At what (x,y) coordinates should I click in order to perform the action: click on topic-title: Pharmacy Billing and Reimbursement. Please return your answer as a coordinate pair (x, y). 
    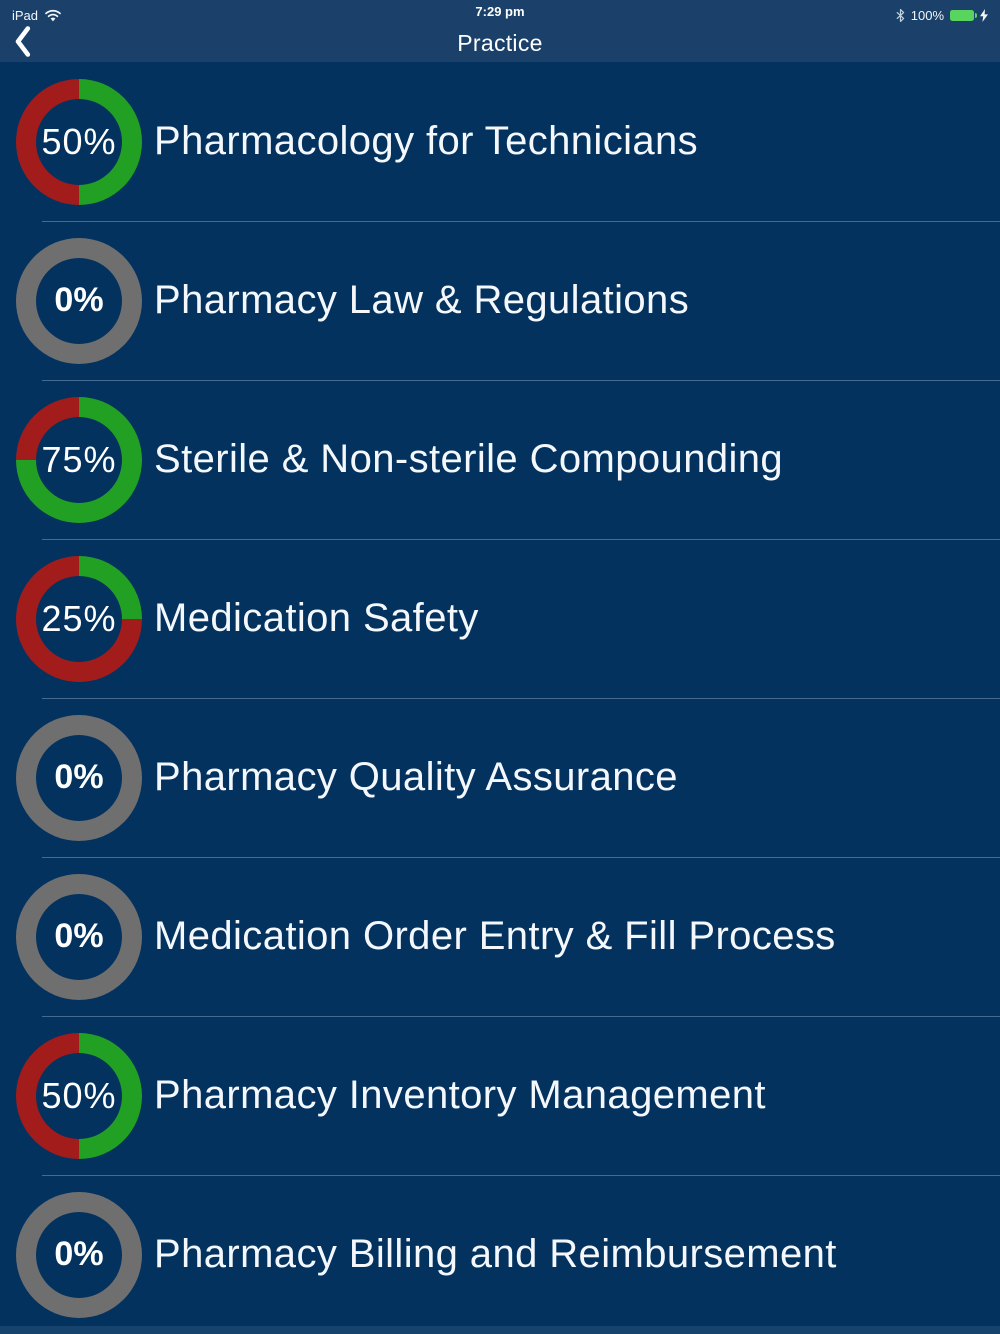
    Looking at the image, I should click on (495, 1254).